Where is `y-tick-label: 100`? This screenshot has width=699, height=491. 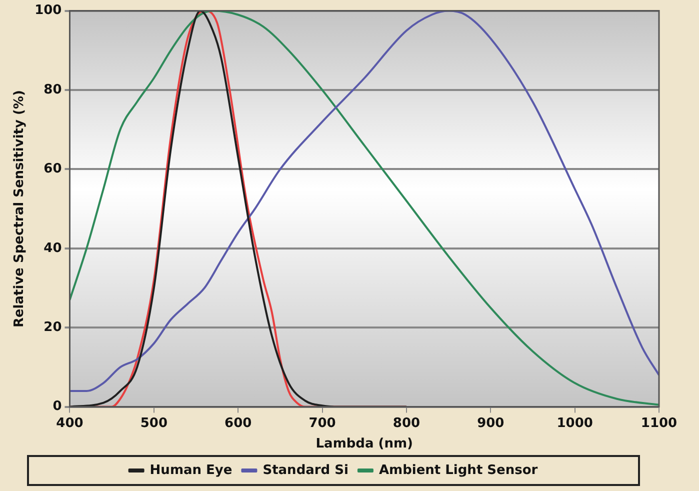
y-tick-label: 100 is located at coordinates (48, 10).